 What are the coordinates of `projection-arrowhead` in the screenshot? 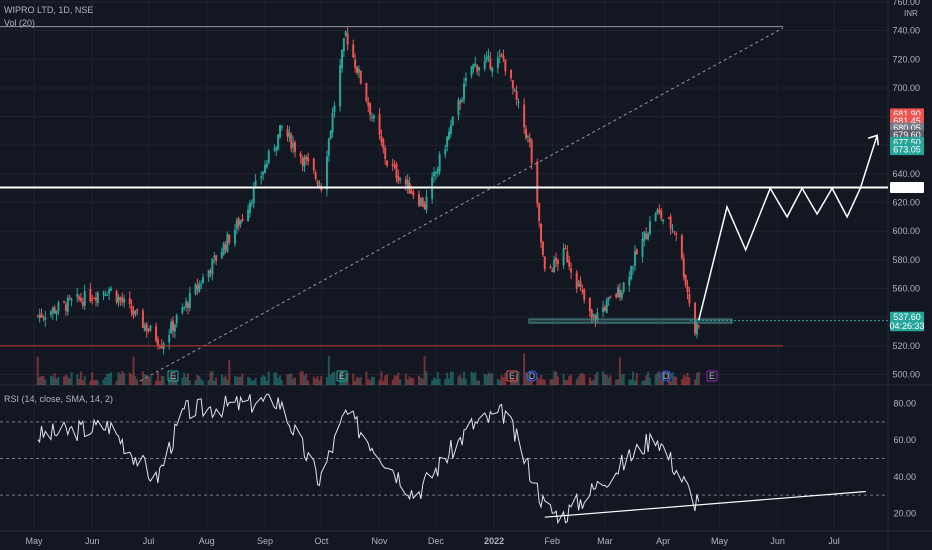 It's located at (873, 140).